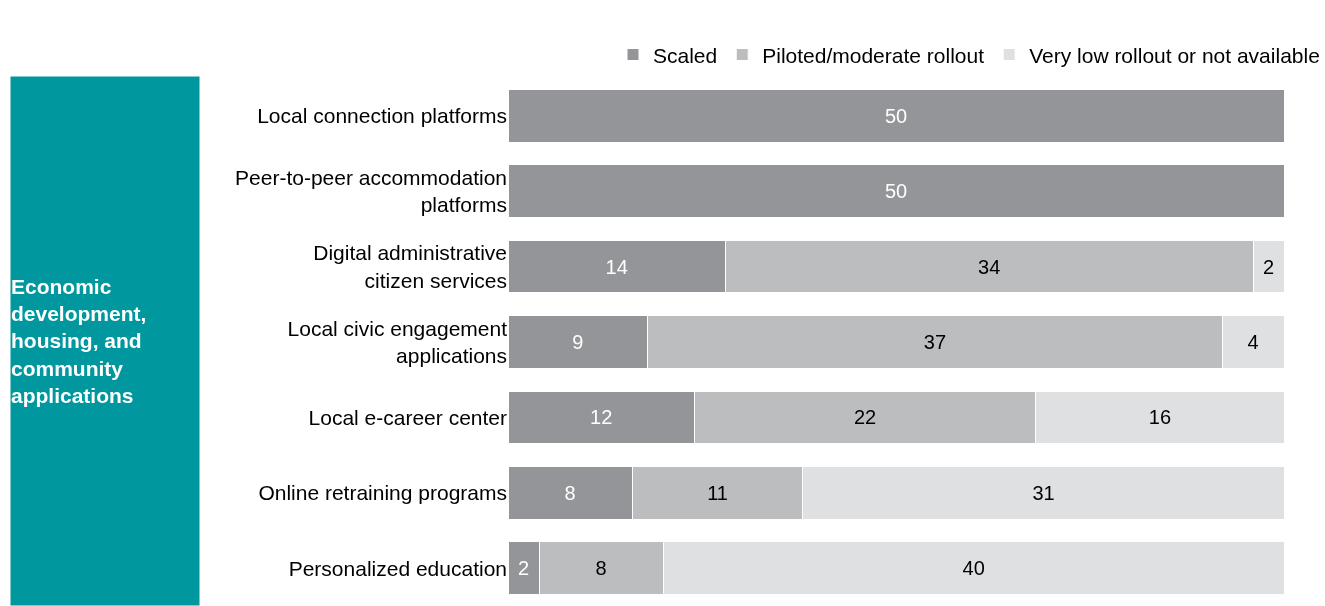  What do you see at coordinates (935, 342) in the screenshot?
I see `data-label: 37` at bounding box center [935, 342].